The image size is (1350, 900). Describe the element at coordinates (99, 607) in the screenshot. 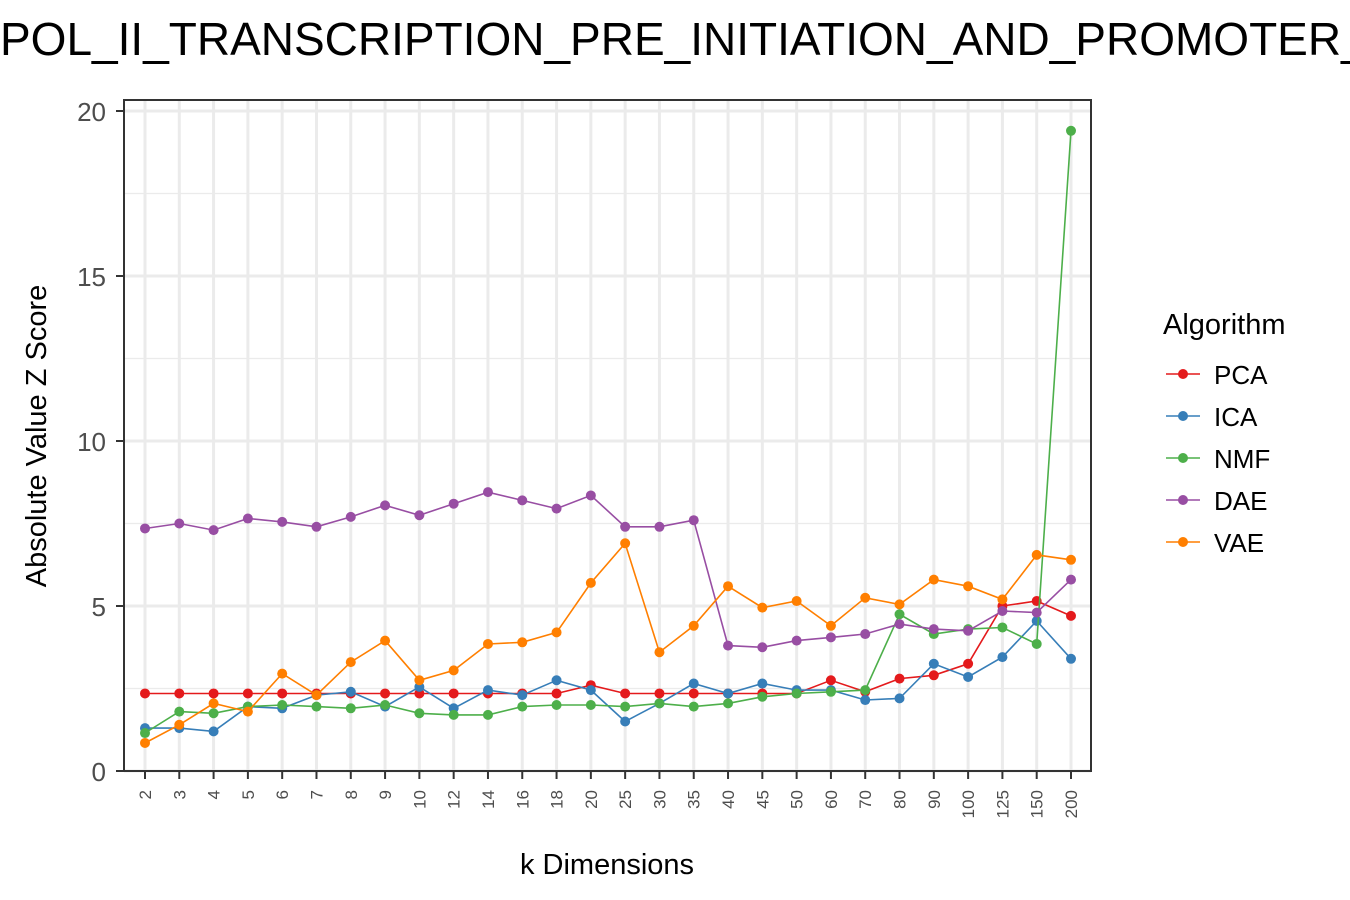

I see `y-tick-label: 5` at that location.